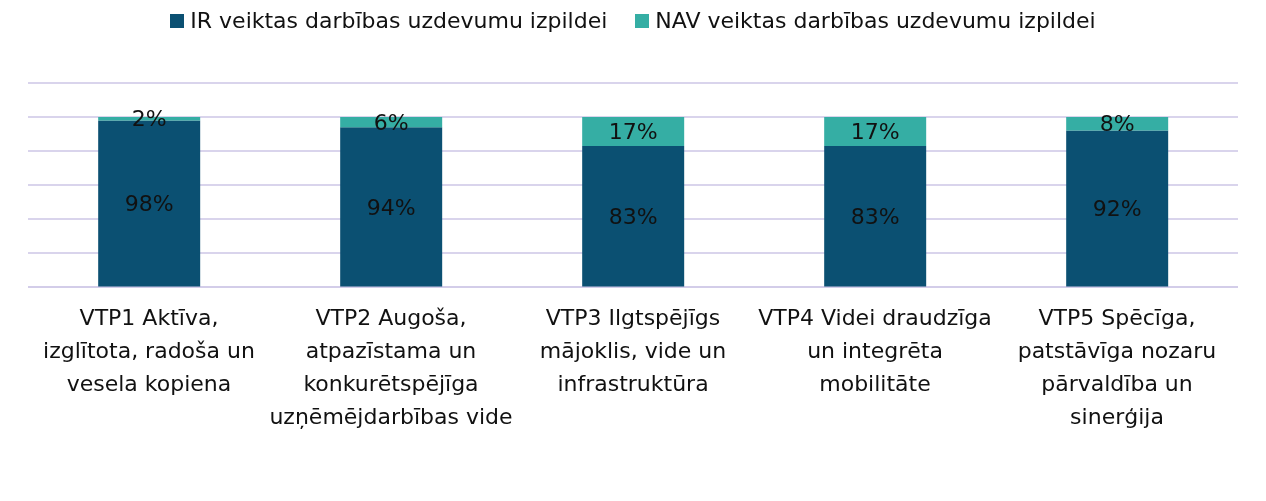 This screenshot has height=501, width=1266. I want to click on legend-label: IR veiktas darbības uzdevumu izpildei, so click(399, 20).